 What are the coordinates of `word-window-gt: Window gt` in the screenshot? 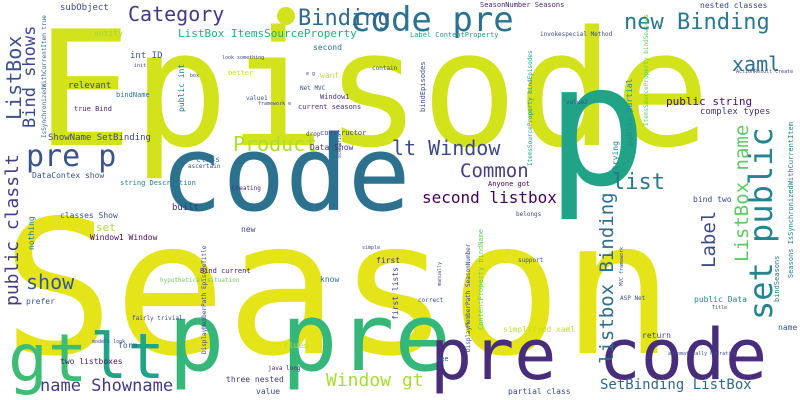 It's located at (375, 380).